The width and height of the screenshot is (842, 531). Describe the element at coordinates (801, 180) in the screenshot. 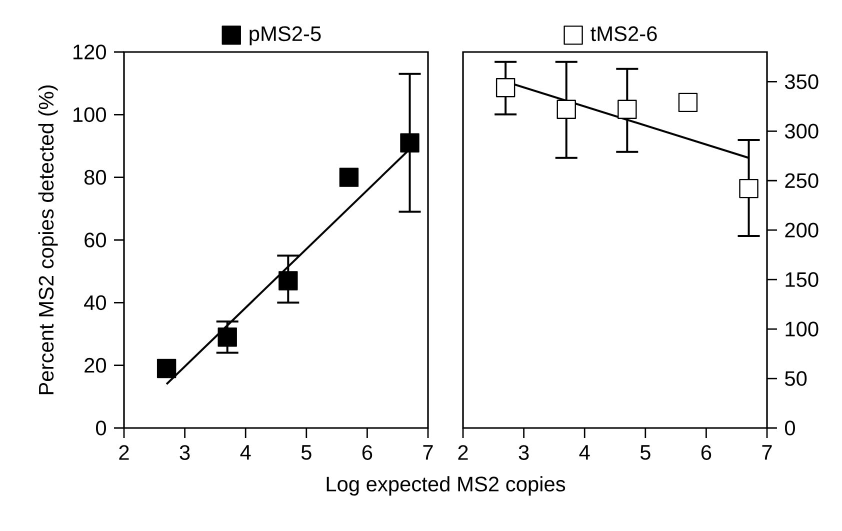

I see `y-tick-label: 250` at that location.